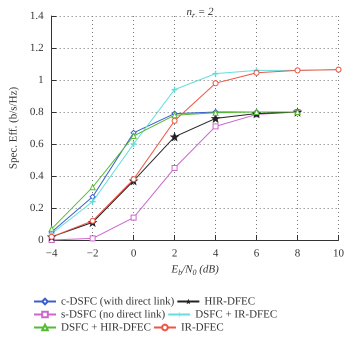 The image size is (347, 340). What do you see at coordinates (37, 176) in the screenshot?
I see `y-tick-label: 0.4` at bounding box center [37, 176].